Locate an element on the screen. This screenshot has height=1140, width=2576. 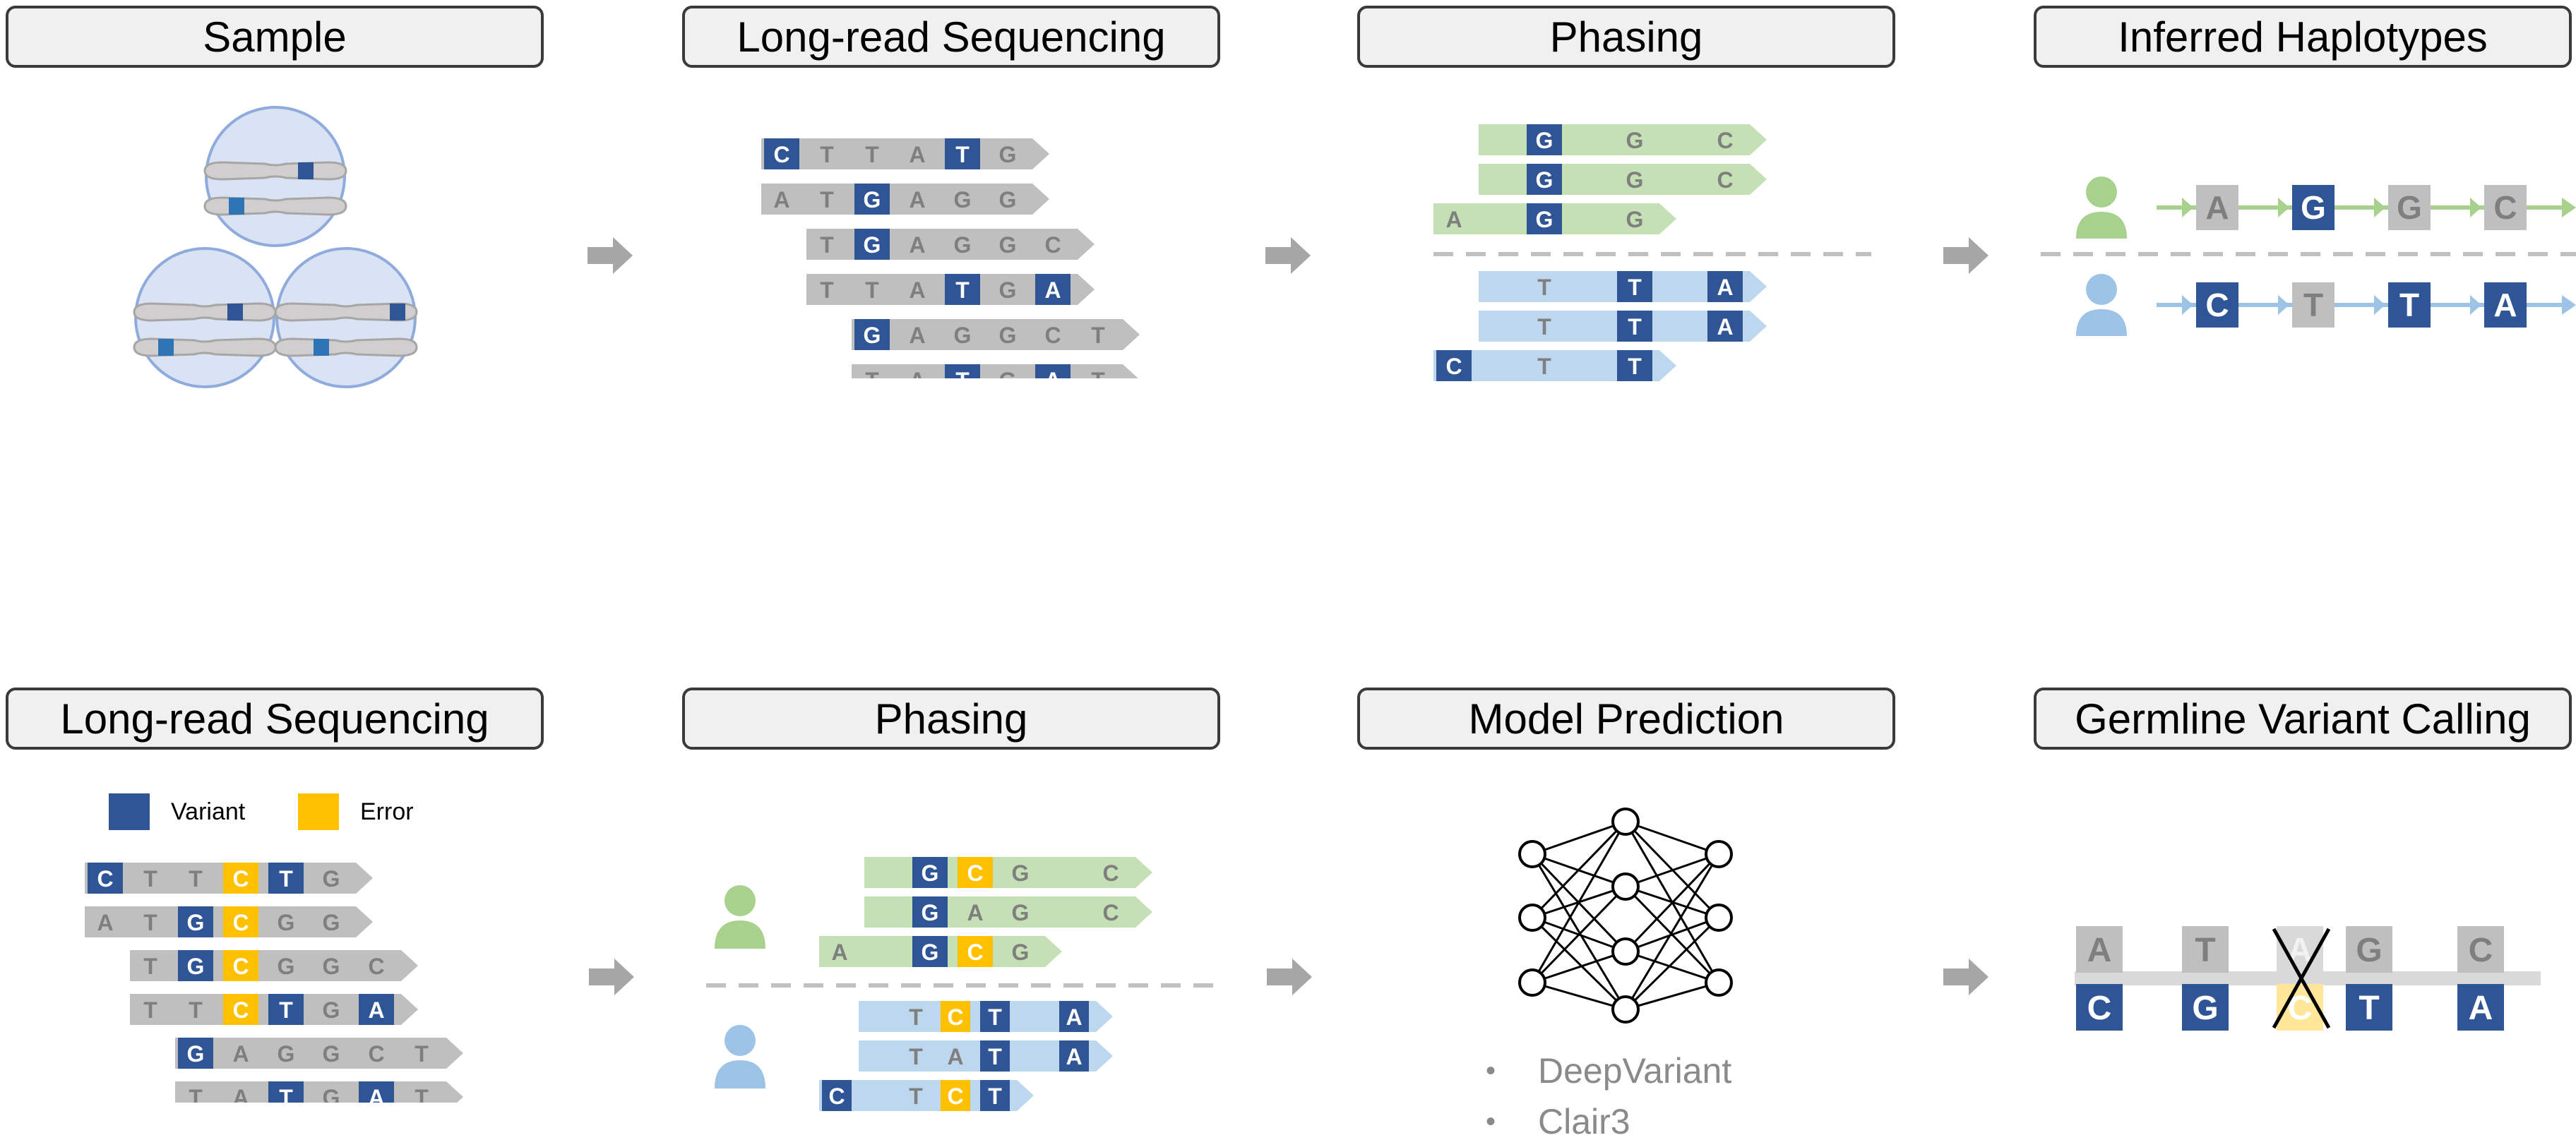
cross-out-icon is located at coordinates (2301, 979).